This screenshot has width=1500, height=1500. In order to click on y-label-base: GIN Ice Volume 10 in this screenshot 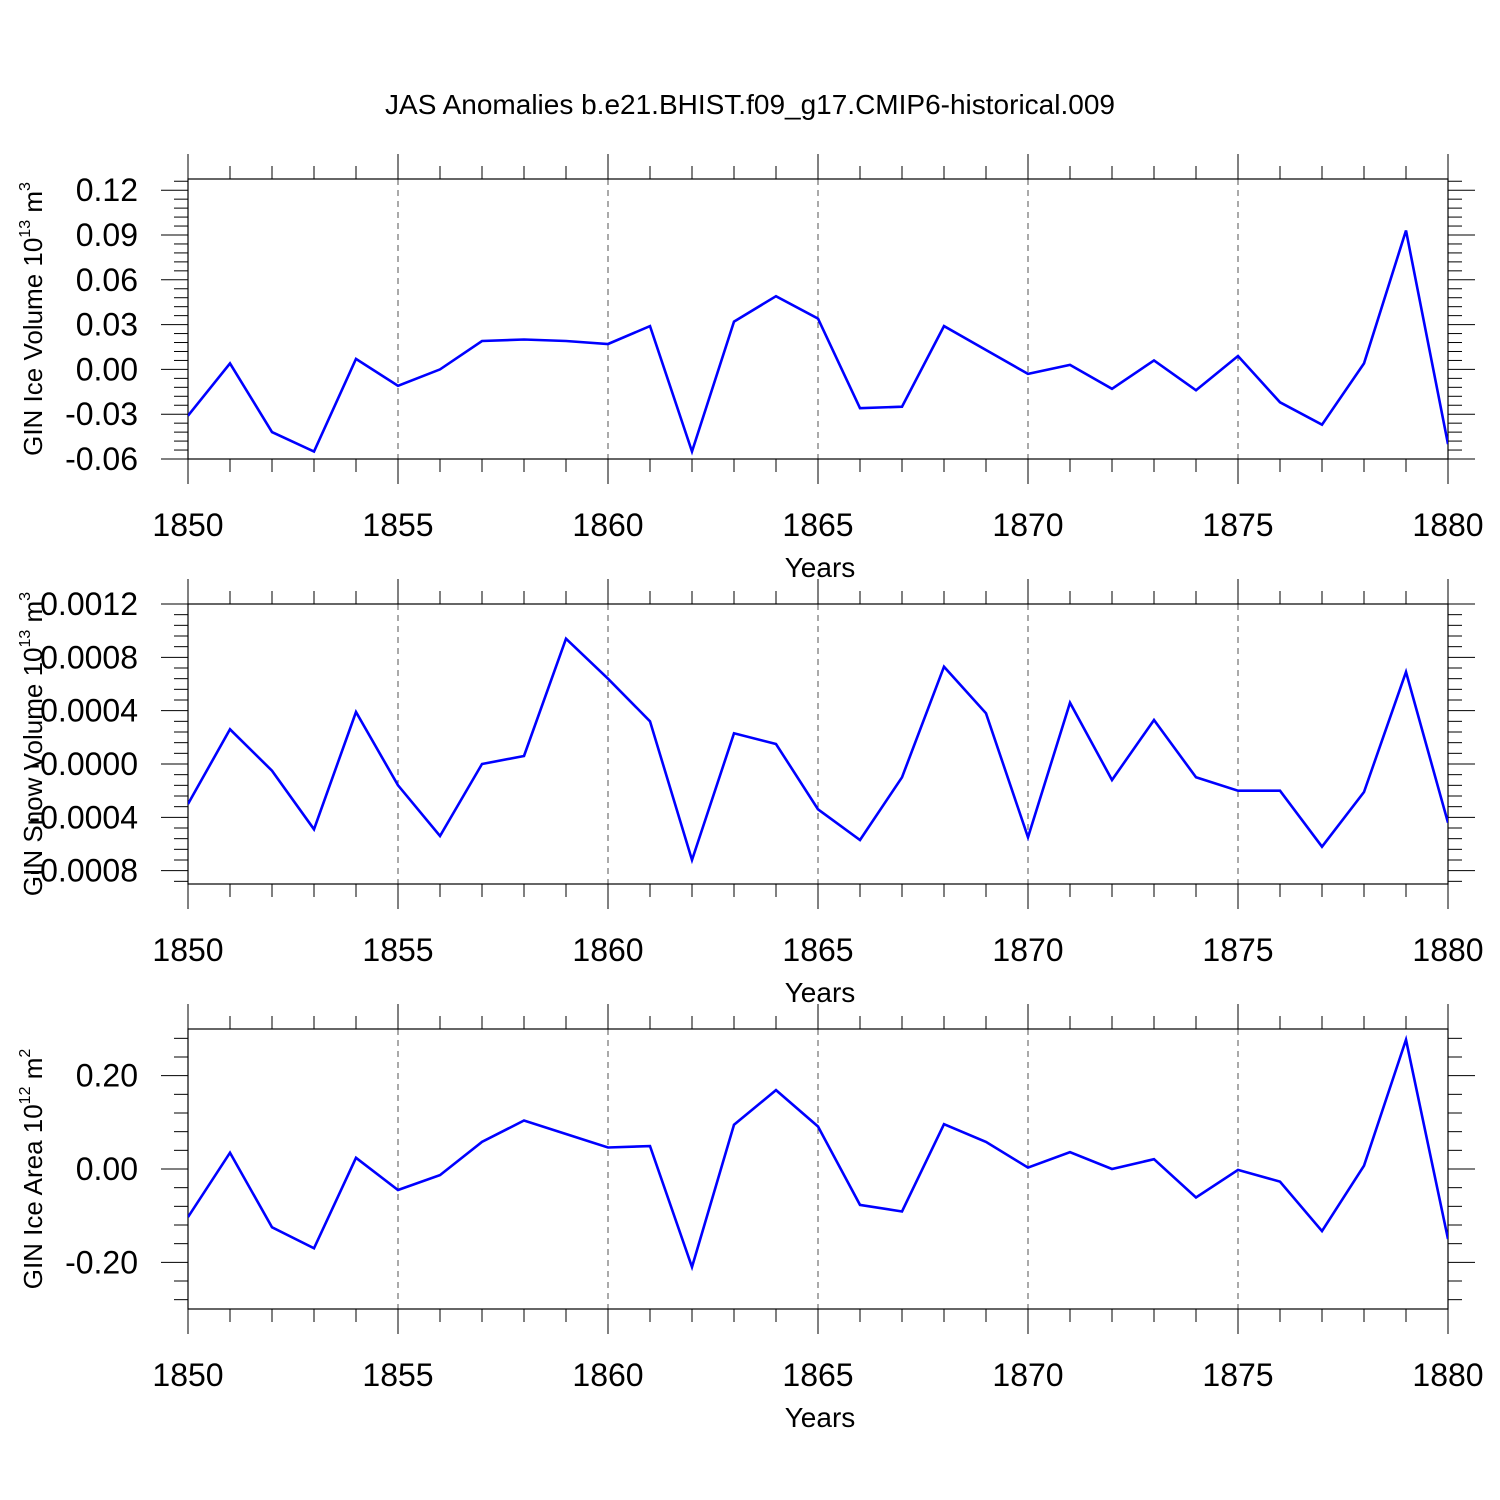, I will do `click(33, 347)`.